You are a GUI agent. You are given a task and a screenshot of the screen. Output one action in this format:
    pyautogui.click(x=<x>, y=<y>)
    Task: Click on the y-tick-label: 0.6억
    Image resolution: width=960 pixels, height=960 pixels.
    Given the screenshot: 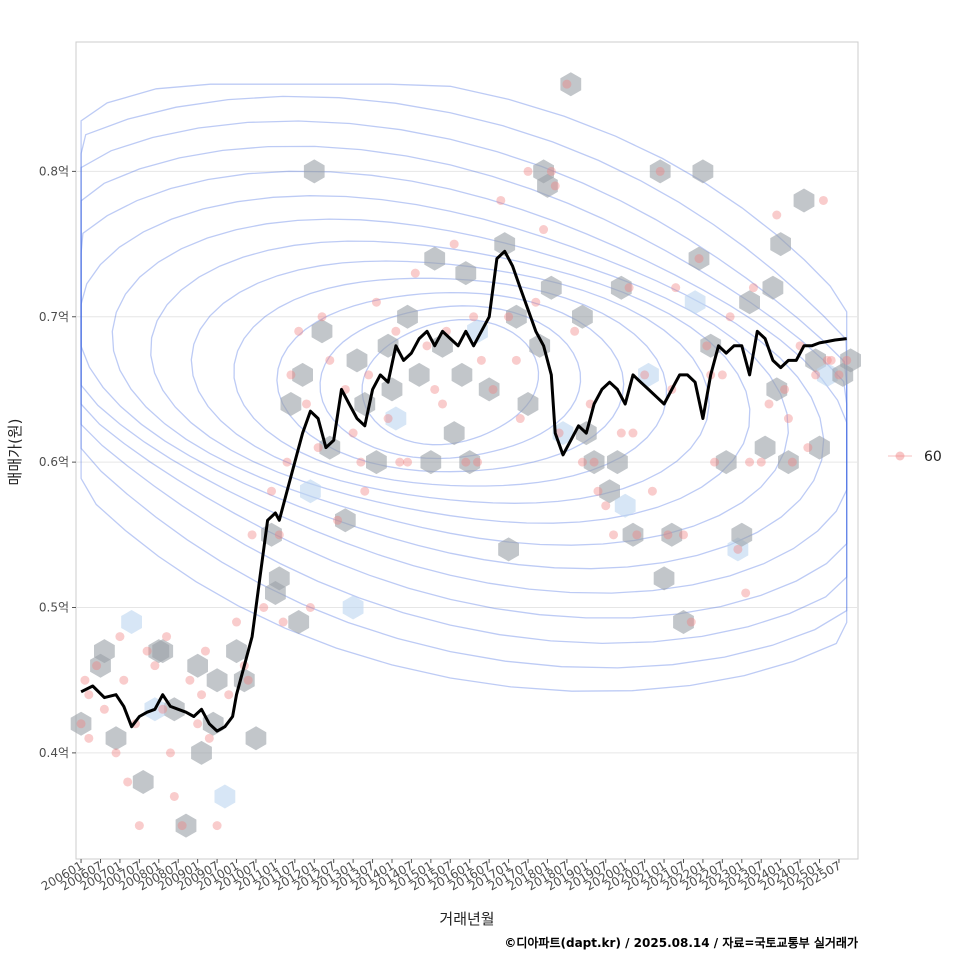 What is the action you would take?
    pyautogui.click(x=54, y=462)
    